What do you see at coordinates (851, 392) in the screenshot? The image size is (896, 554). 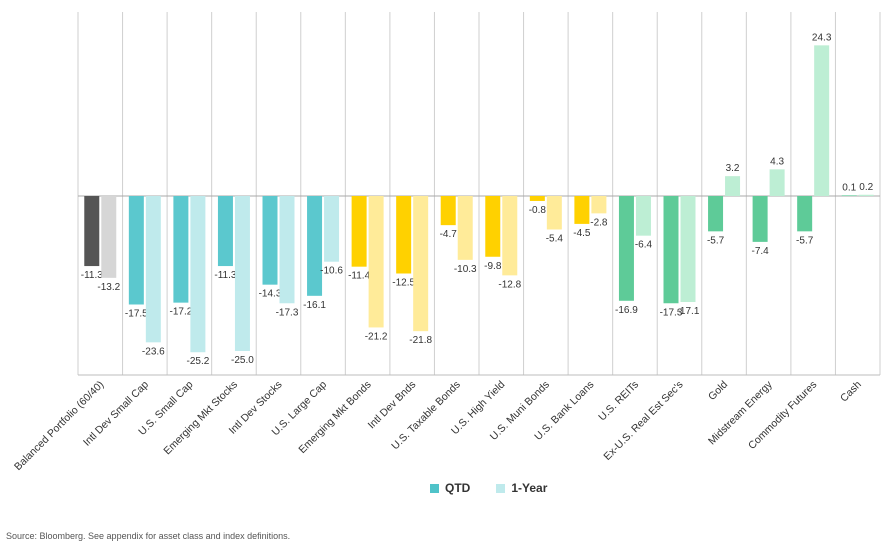 I see `category-label: Cash` at bounding box center [851, 392].